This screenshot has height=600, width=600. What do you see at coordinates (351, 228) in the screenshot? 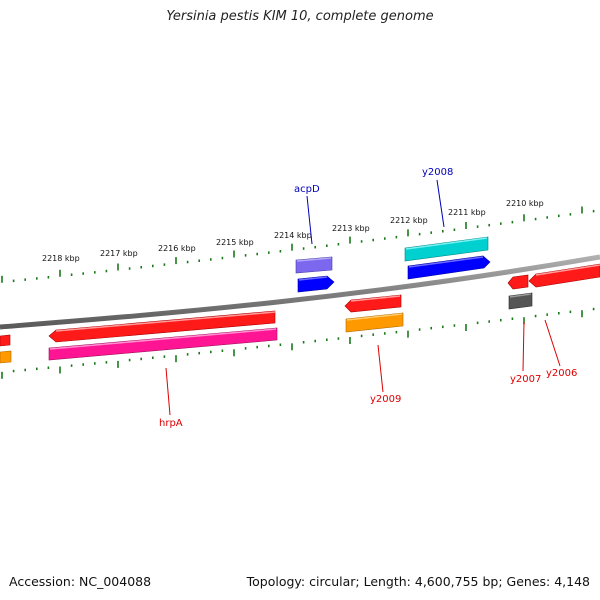
I see `scale-label: 2213 kbp` at bounding box center [351, 228].